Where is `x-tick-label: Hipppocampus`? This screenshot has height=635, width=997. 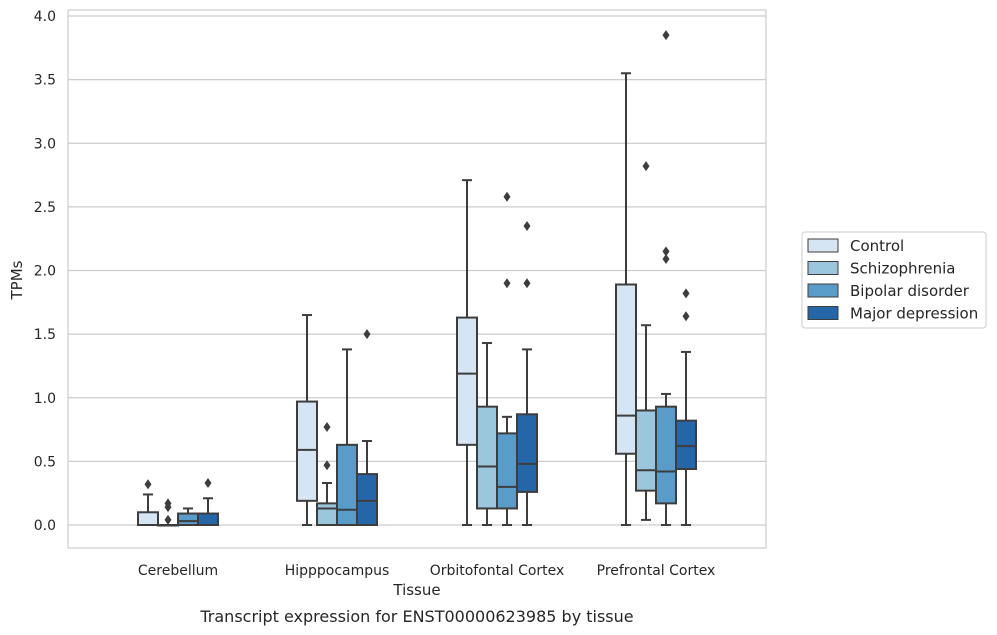 x-tick-label: Hipppocampus is located at coordinates (337, 571).